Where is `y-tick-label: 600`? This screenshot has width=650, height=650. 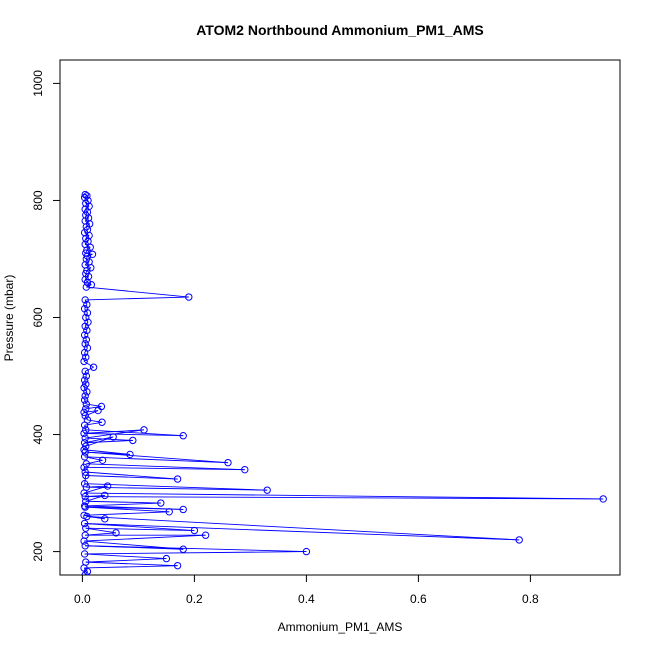
y-tick-label: 600 is located at coordinates (38, 317).